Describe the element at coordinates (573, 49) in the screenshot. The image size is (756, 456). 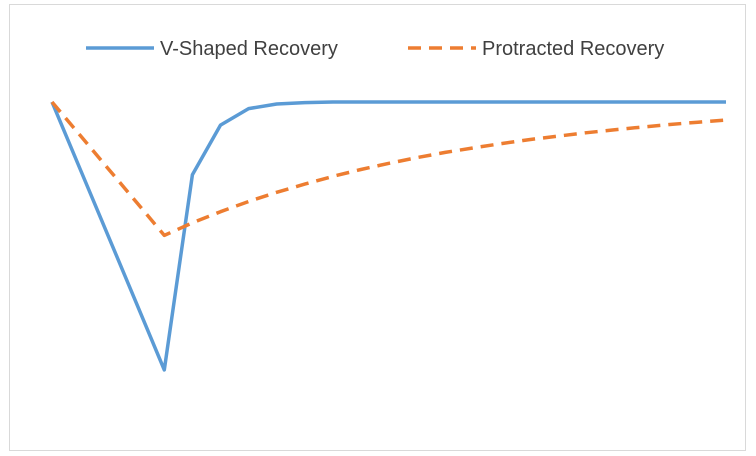
I see `legend-label-1: Protracted Recovery` at that location.